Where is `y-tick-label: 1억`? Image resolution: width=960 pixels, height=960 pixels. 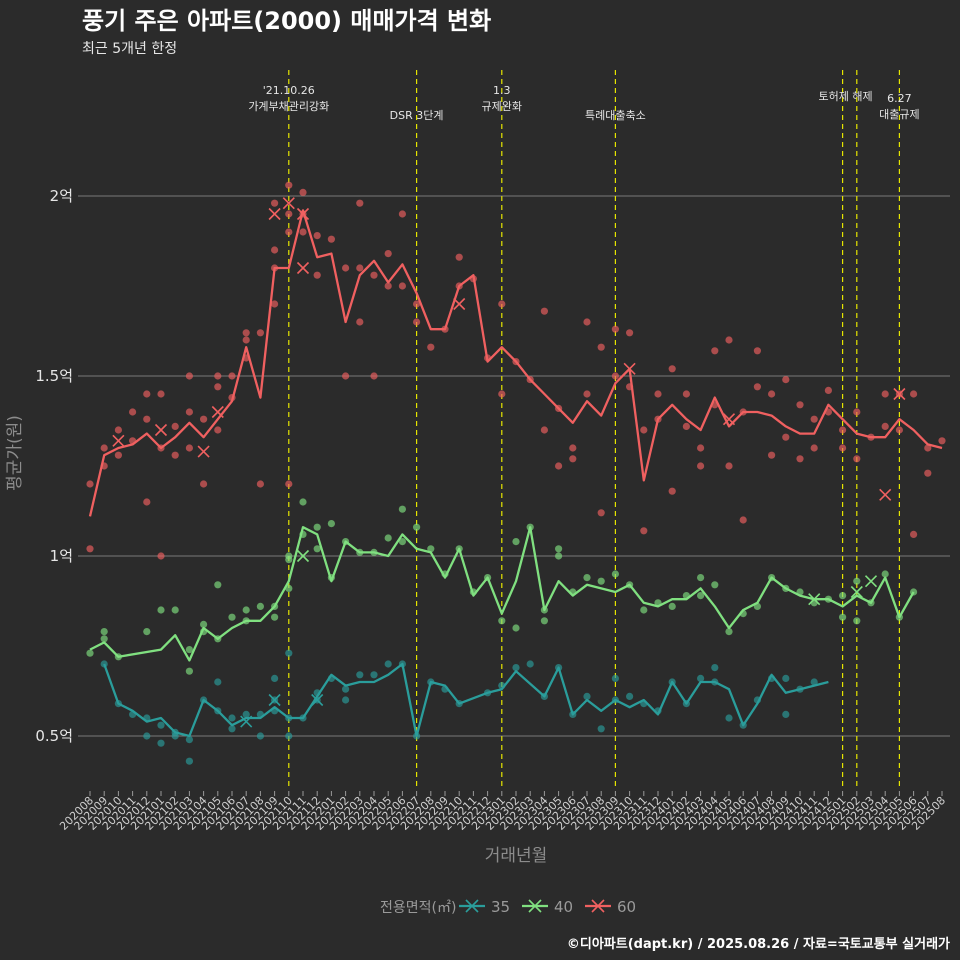 y-tick-label: 1억 is located at coordinates (61, 556).